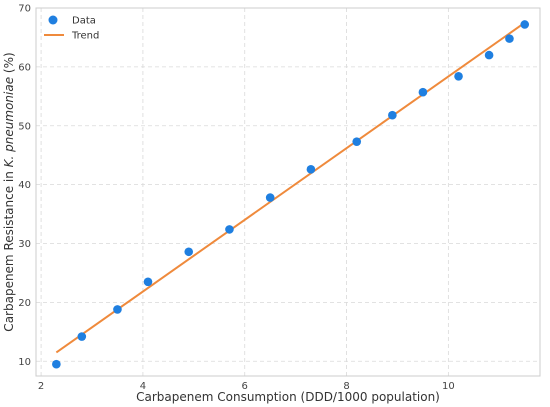 This screenshot has width=550, height=407. Describe the element at coordinates (143, 386) in the screenshot. I see `x-tick-label: 4` at that location.